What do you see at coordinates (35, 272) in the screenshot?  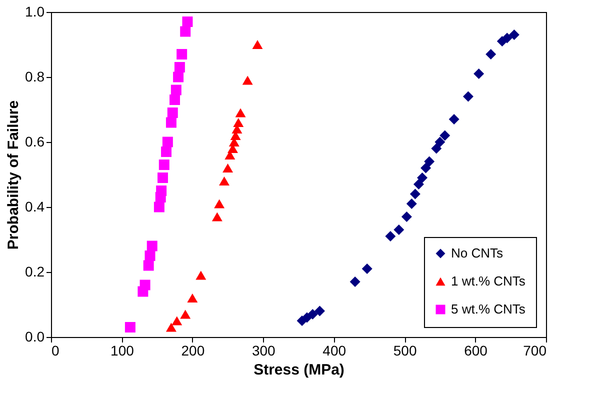 I see `y-tick-label: 0.2` at bounding box center [35, 272].